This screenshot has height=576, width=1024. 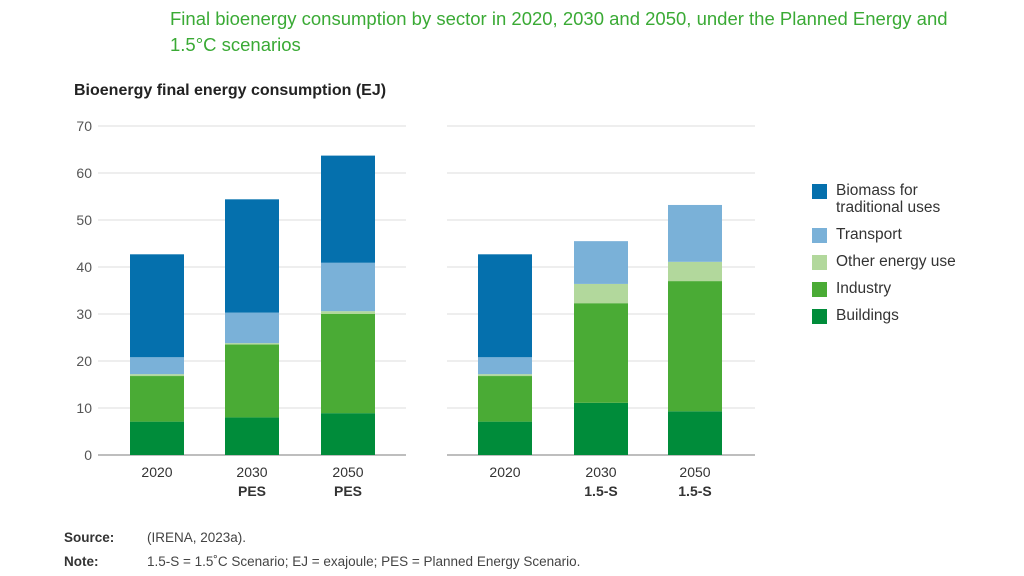 I want to click on legend-item: Biomass for traditional uses, so click(x=904, y=199).